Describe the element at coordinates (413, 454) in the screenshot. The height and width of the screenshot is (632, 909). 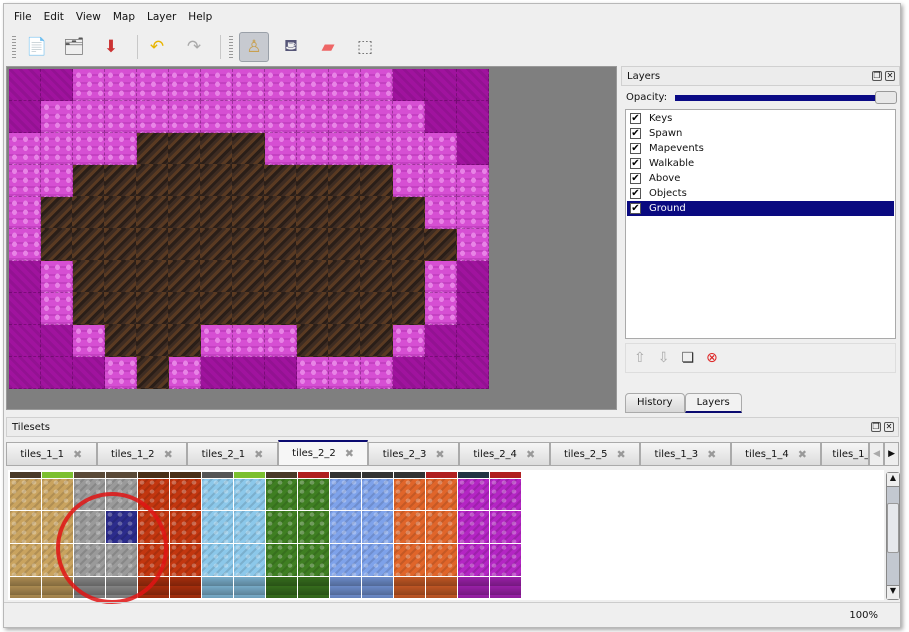
I see `tileset-tab: tiles_2_3 ✖` at that location.